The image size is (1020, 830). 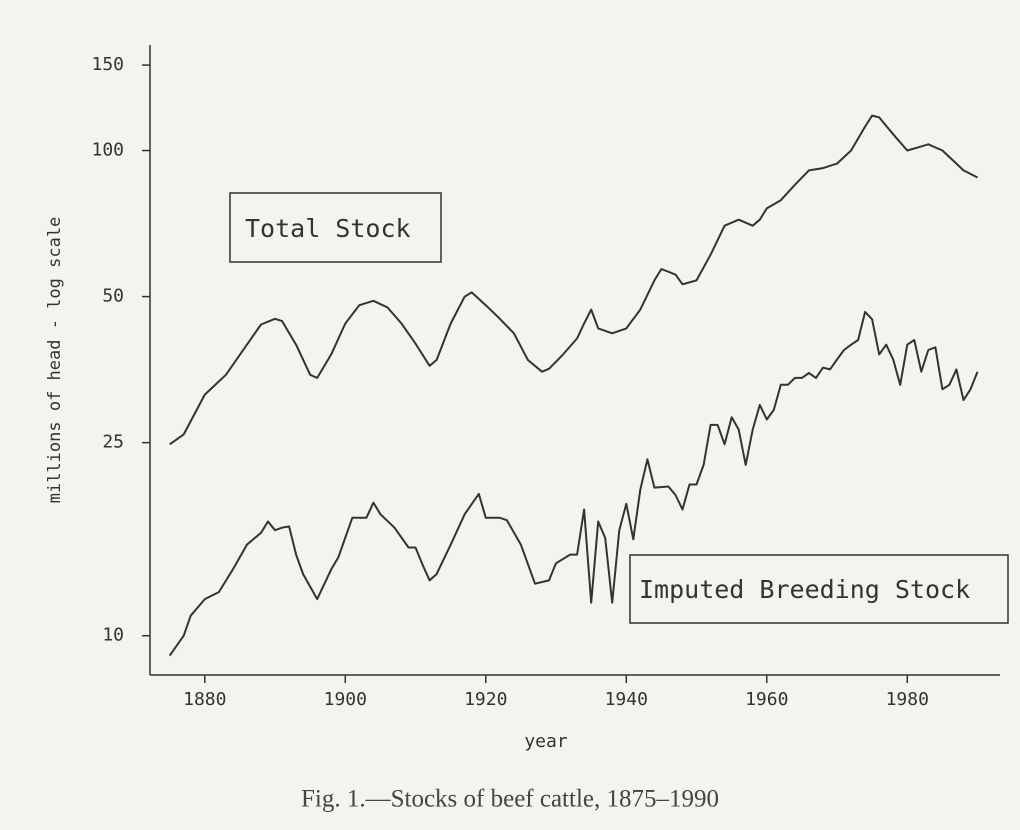 What do you see at coordinates (204, 699) in the screenshot?
I see `x-tick-label: 1880` at bounding box center [204, 699].